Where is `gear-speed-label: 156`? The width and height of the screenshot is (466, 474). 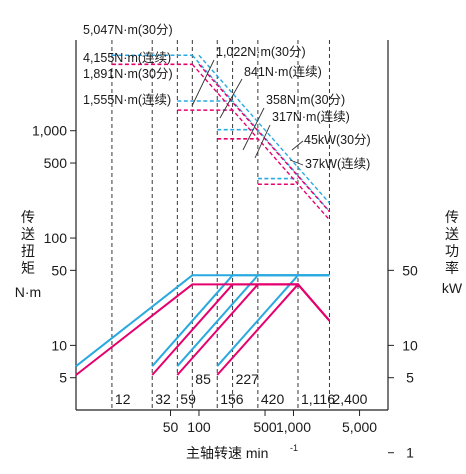
gear-speed-label: 156 is located at coordinates (232, 399).